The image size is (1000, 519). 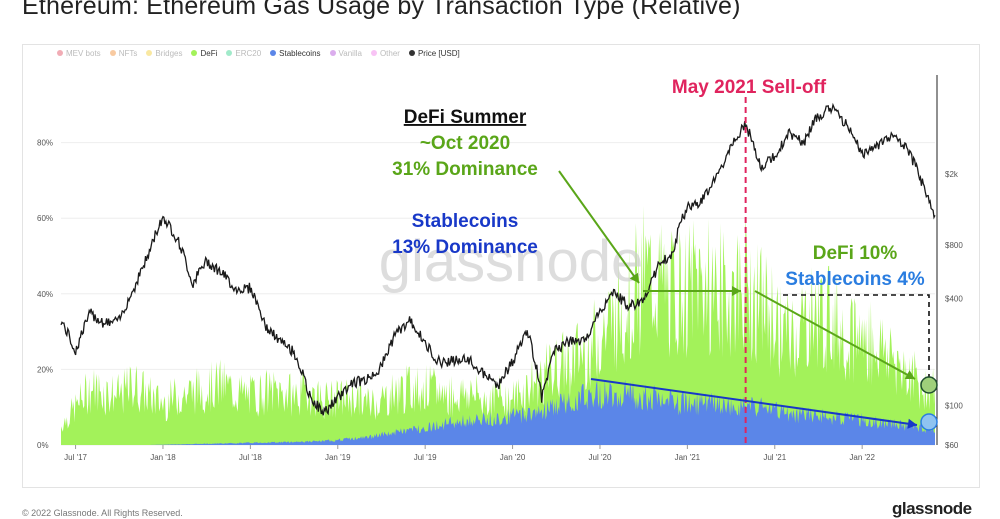 I want to click on defi-current-marker-icon, so click(x=929, y=385).